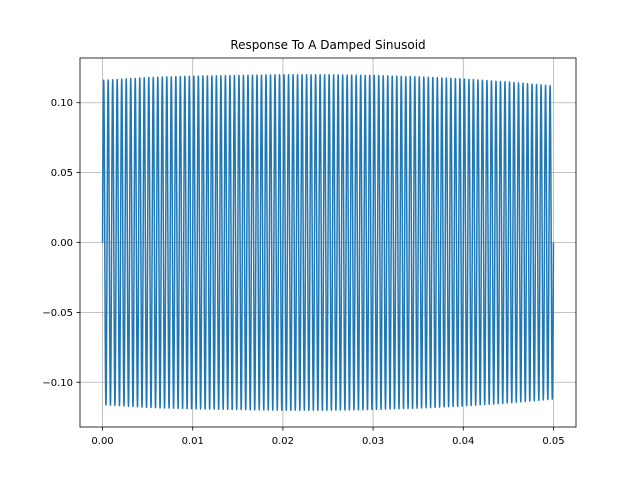  I want to click on x-tick-label: 0.02, so click(283, 441).